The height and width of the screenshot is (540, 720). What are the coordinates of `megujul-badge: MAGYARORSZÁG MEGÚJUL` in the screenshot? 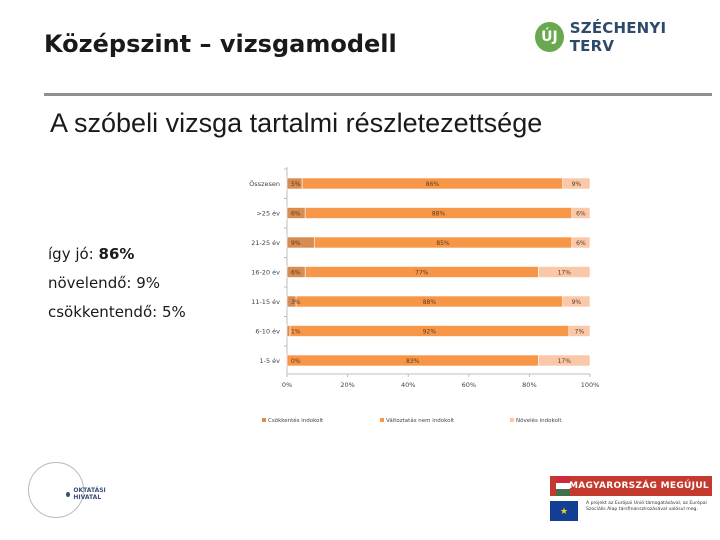 It's located at (631, 486).